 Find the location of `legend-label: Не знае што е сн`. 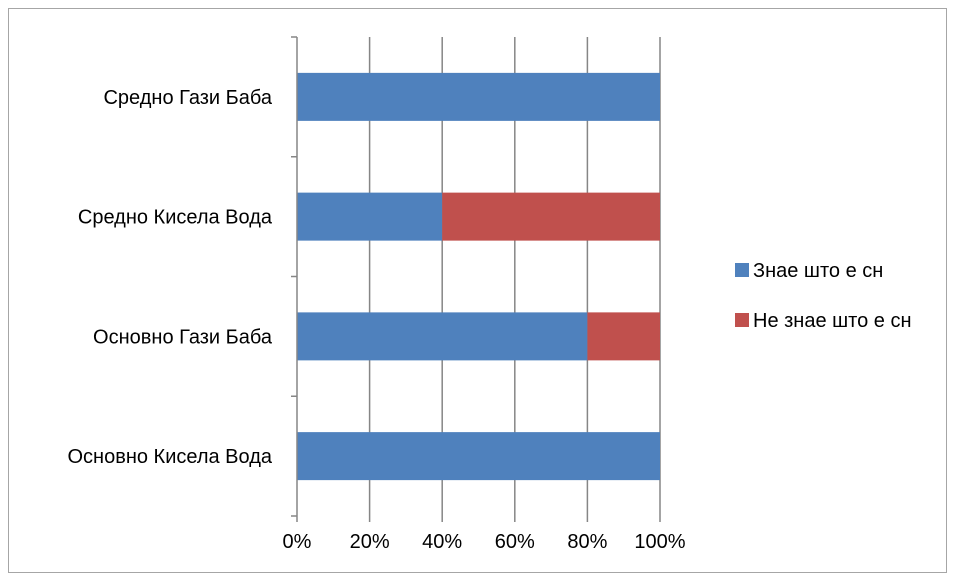

legend-label: Не знае што е сн is located at coordinates (832, 321).